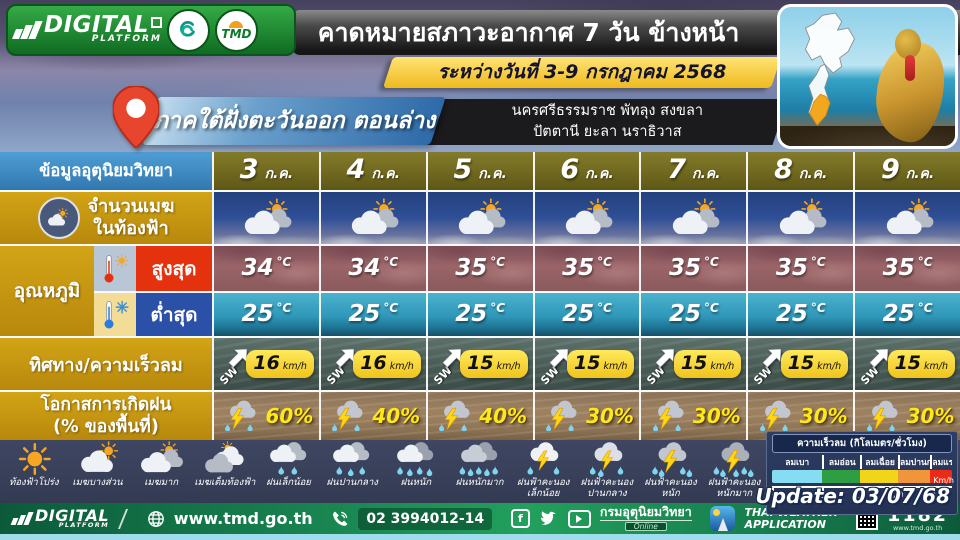 The height and width of the screenshot is (540, 960). I want to click on legend-item: ฝนปานกลาง, so click(352, 471).